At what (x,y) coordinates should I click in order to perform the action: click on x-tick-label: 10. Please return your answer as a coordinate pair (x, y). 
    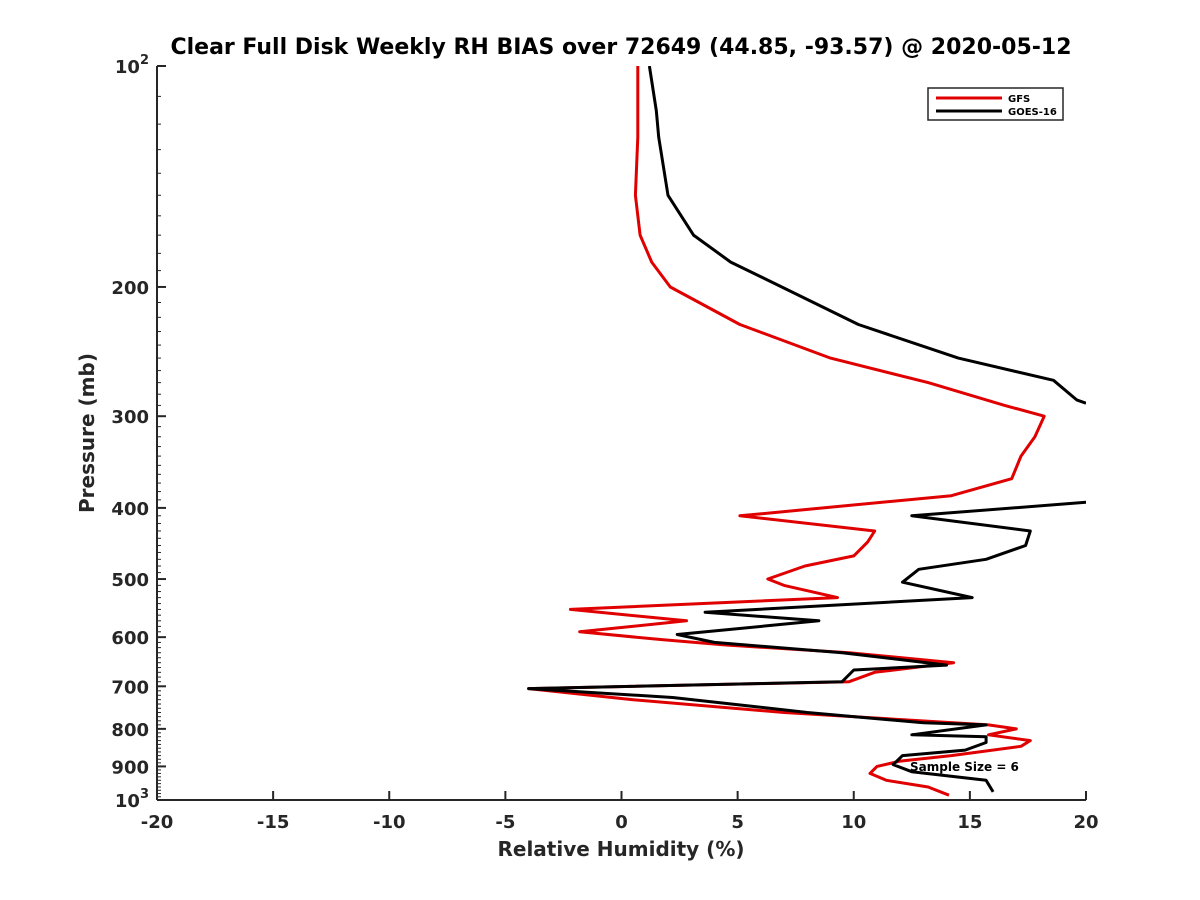
    Looking at the image, I should click on (853, 822).